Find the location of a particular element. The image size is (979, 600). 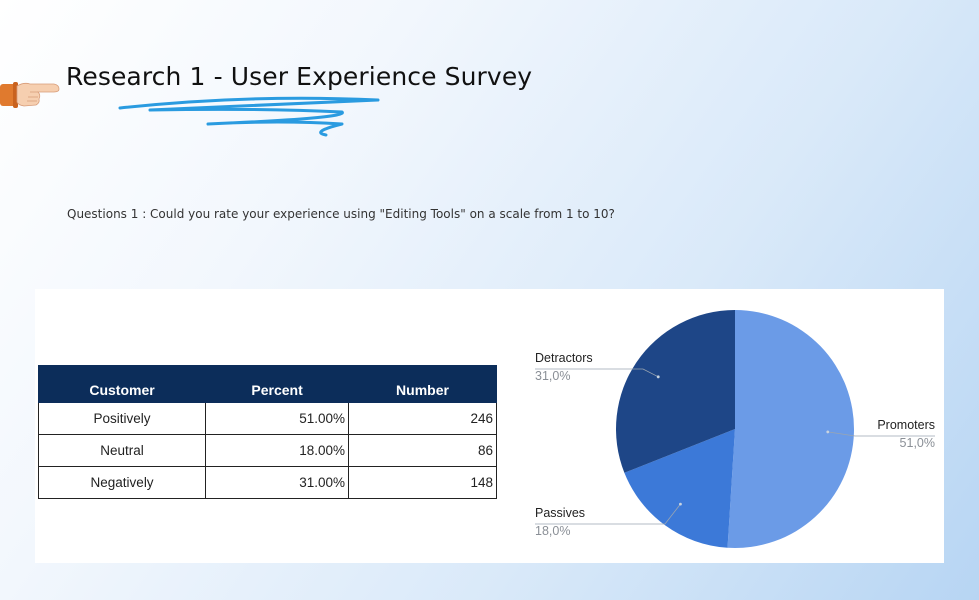

pie-leader-dot-passives is located at coordinates (680, 504).